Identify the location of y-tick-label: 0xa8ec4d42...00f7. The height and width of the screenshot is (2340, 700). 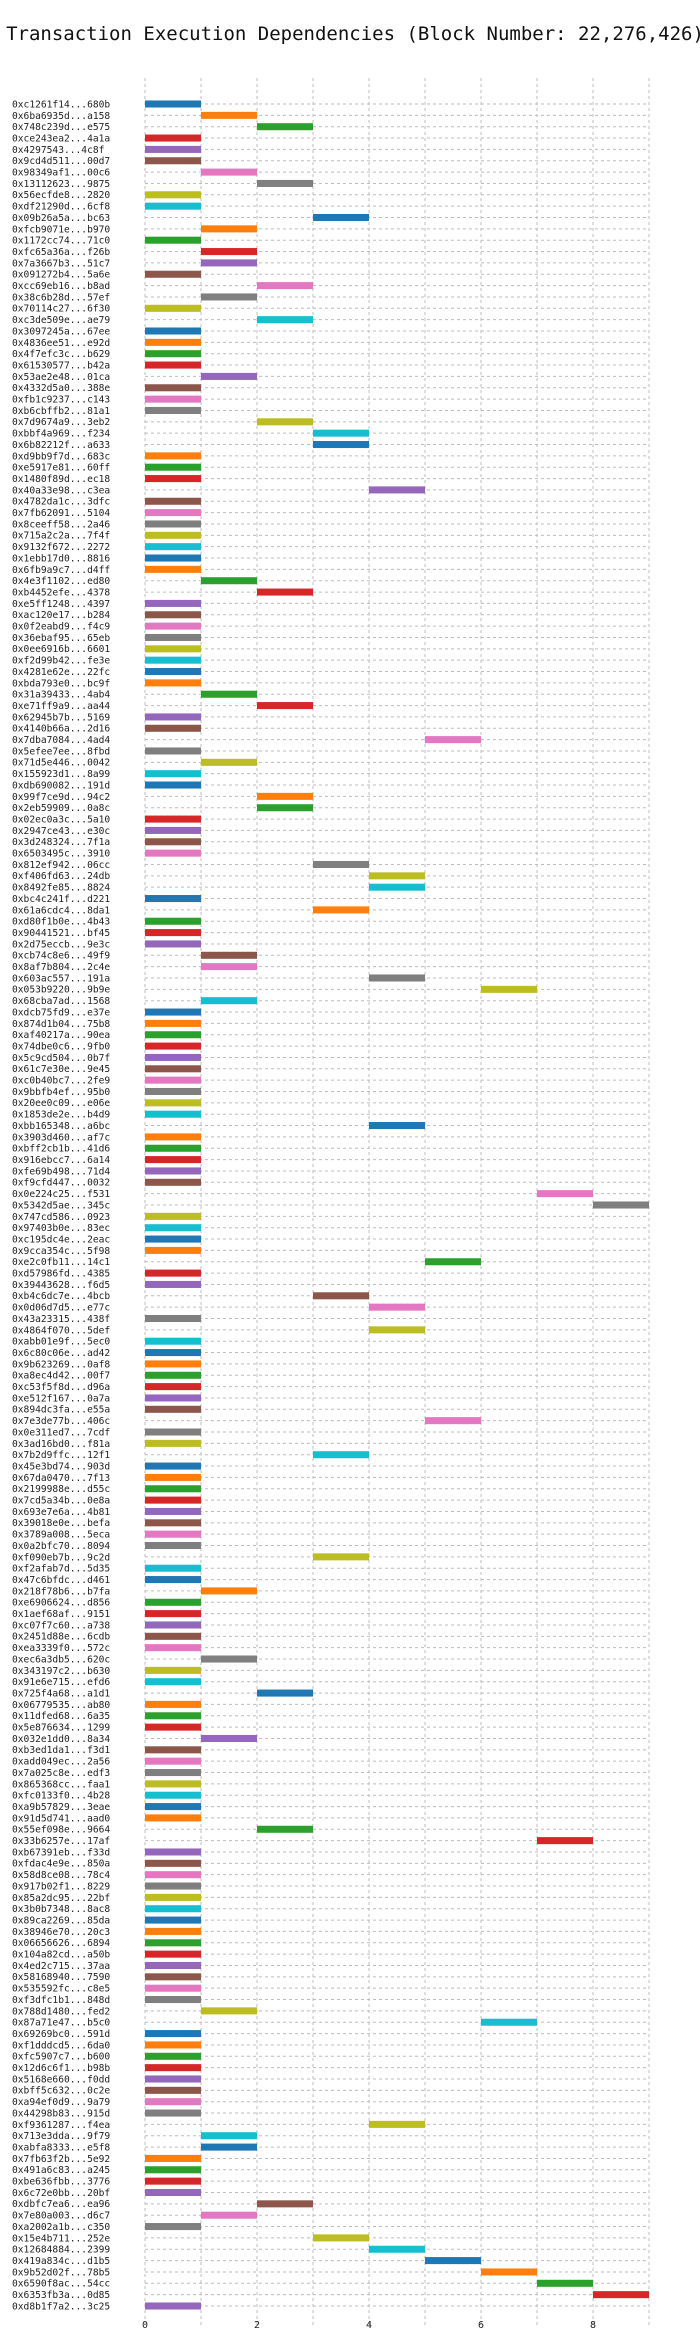
(61, 1376).